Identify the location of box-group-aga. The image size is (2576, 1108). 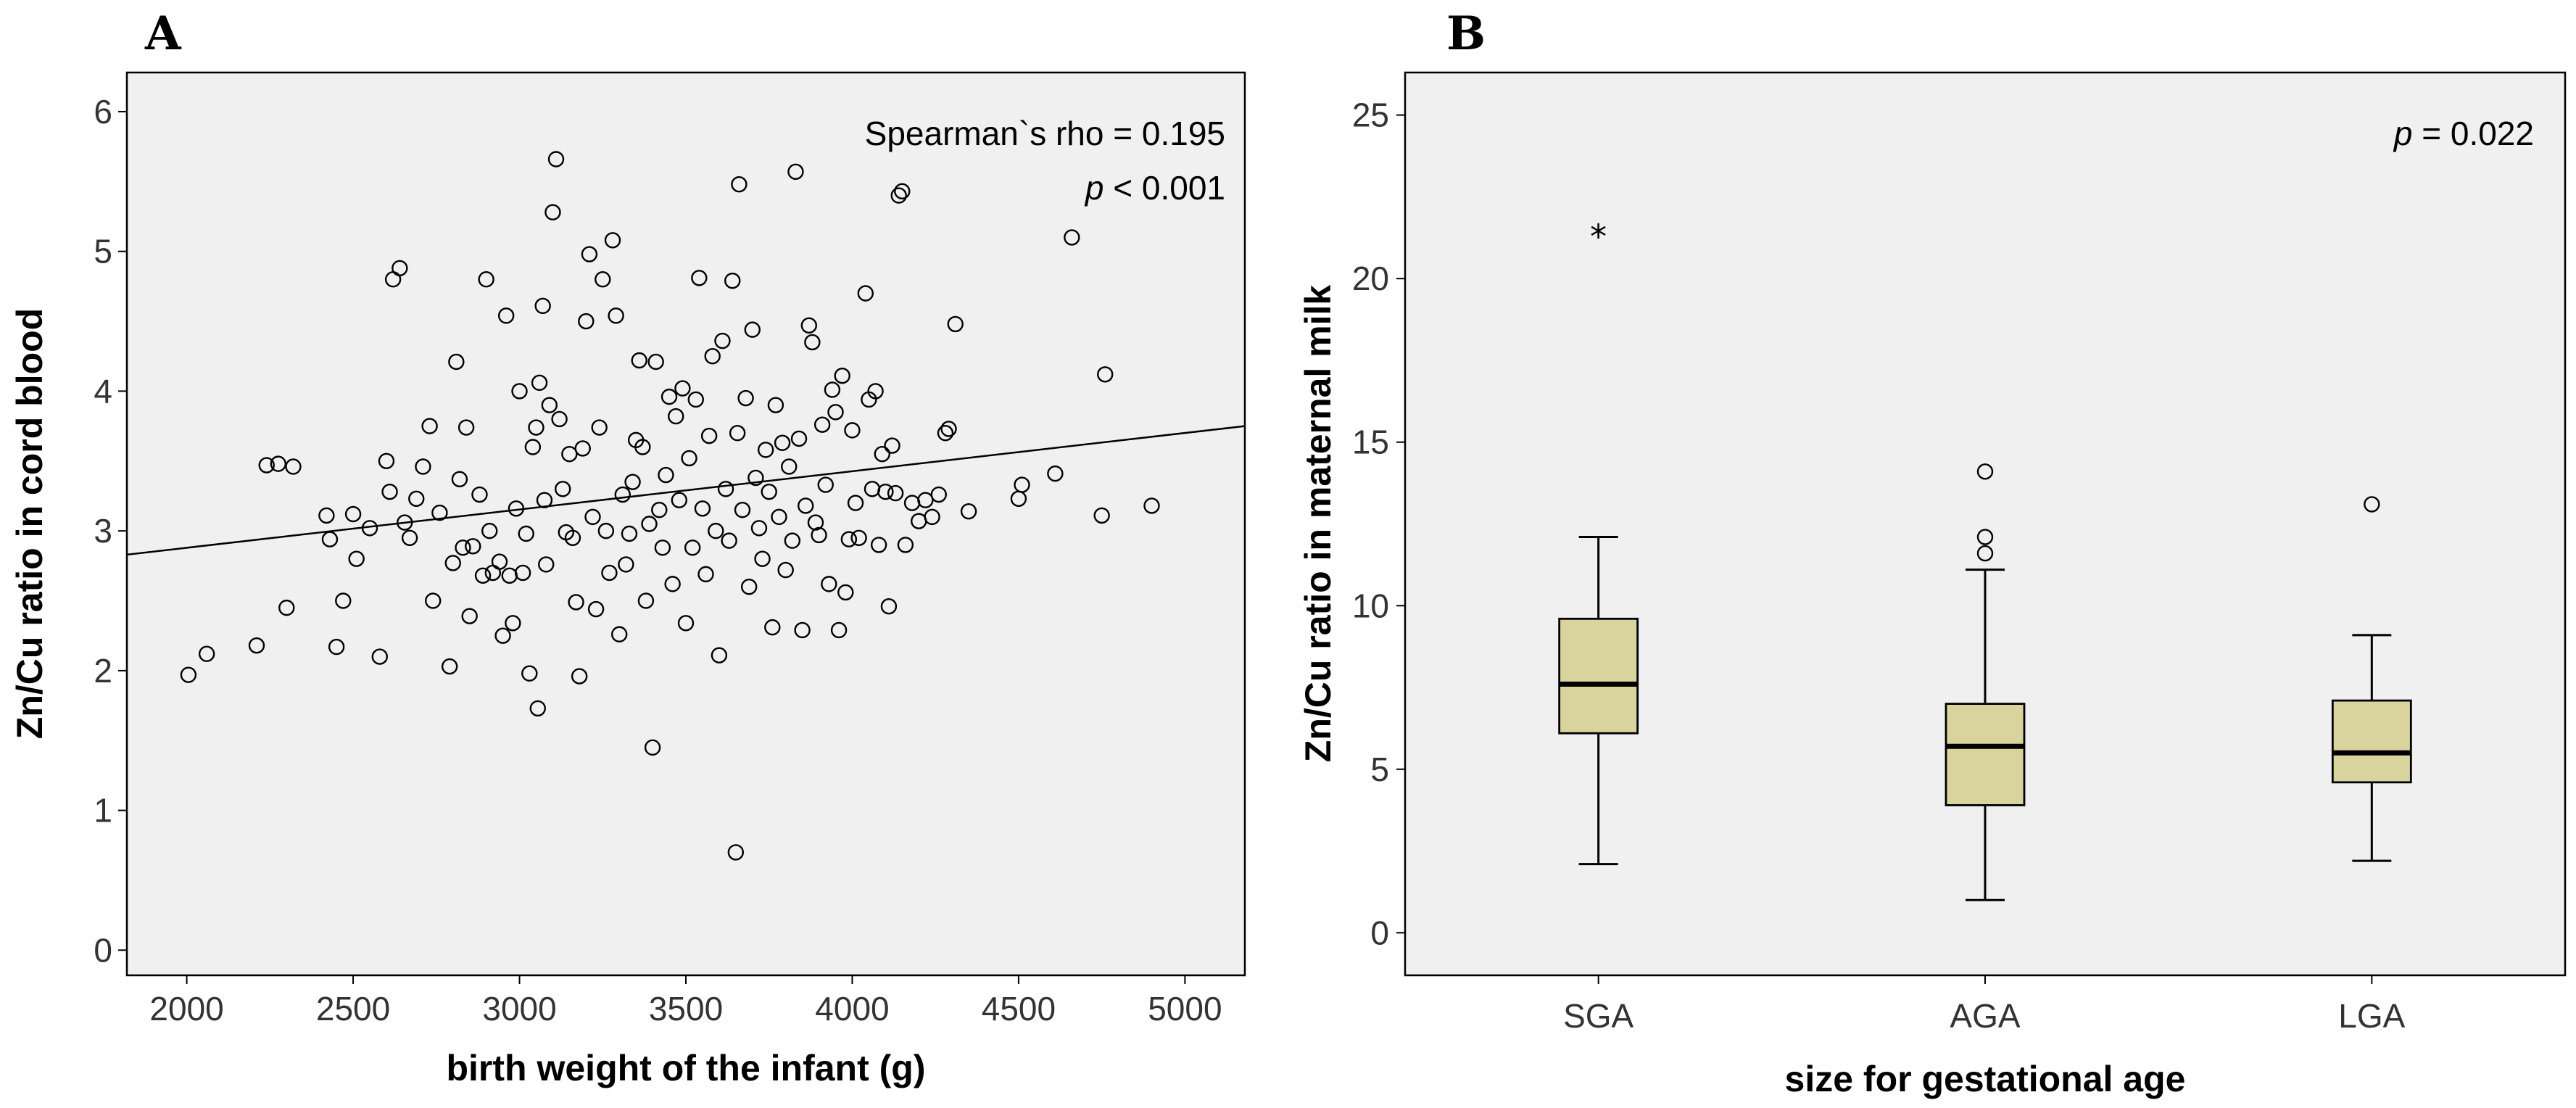
(1986, 682).